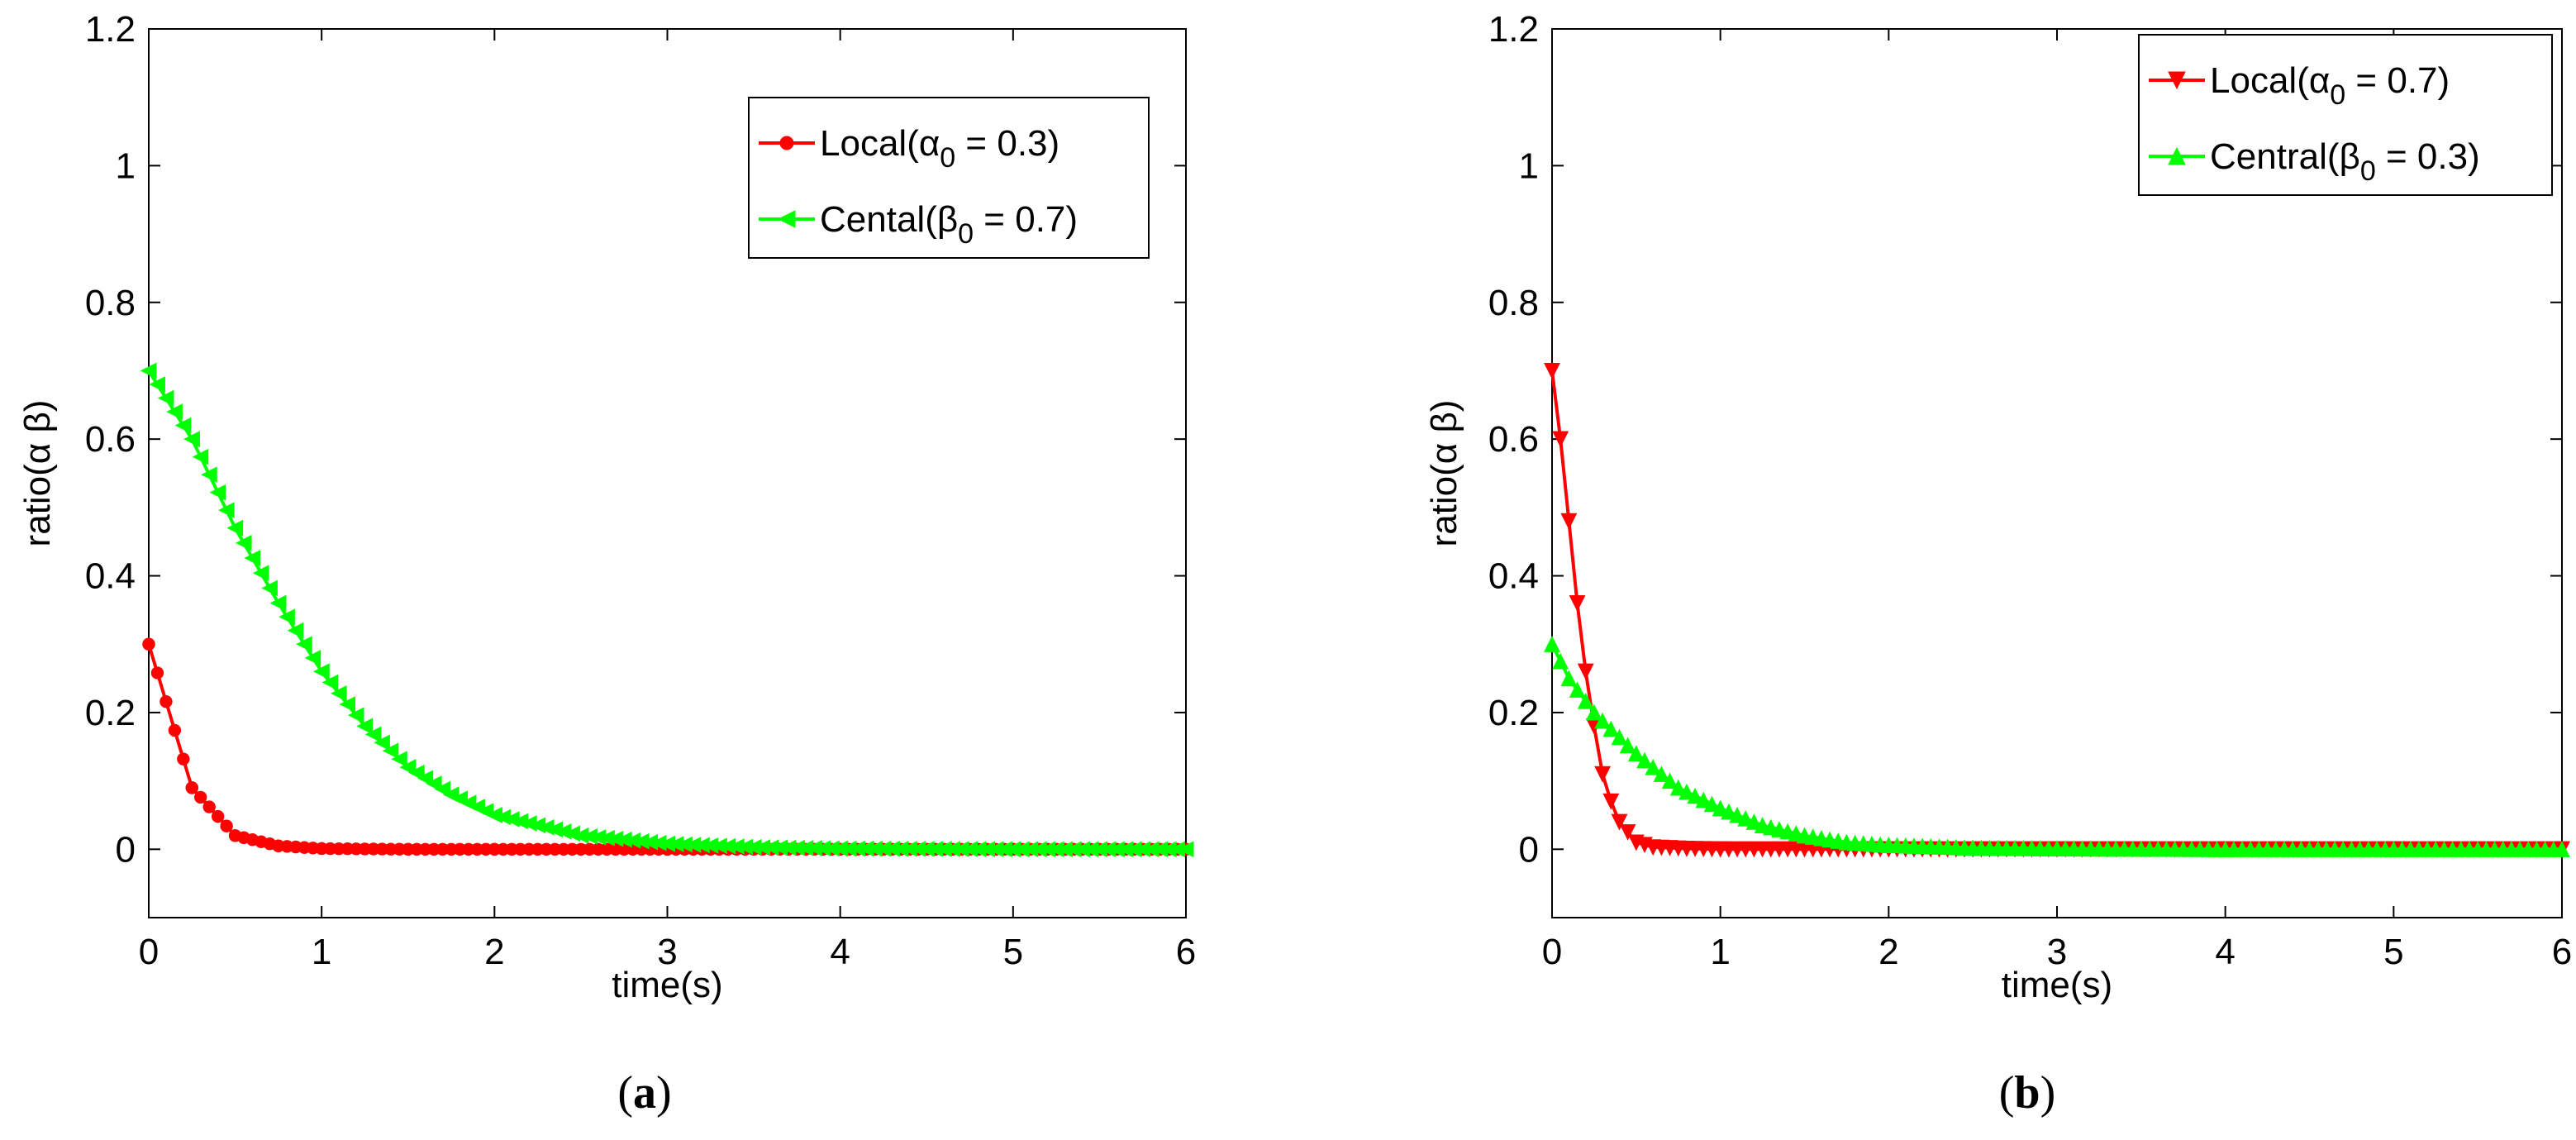  I want to click on legend: Local(α0 = 0.7)Central(β0 = 0.3), so click(2346, 115).